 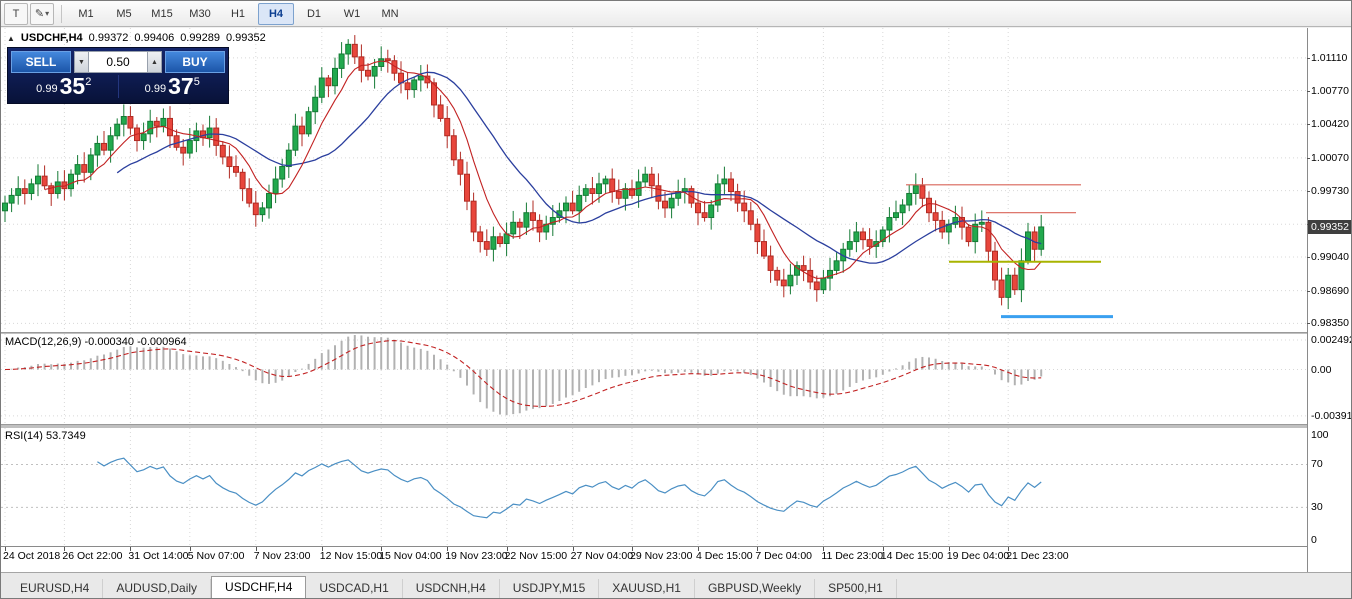 What do you see at coordinates (276, 13) in the screenshot?
I see `timeframe-button-h4: H4` at bounding box center [276, 13].